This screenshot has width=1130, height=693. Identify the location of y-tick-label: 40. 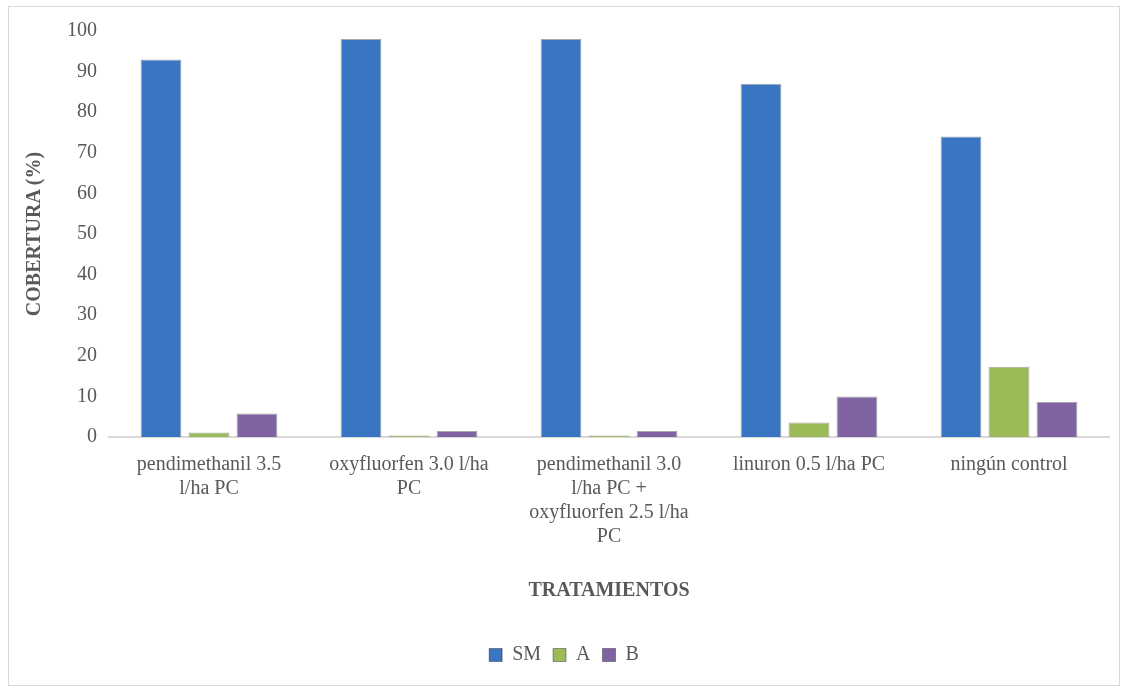
(87, 272).